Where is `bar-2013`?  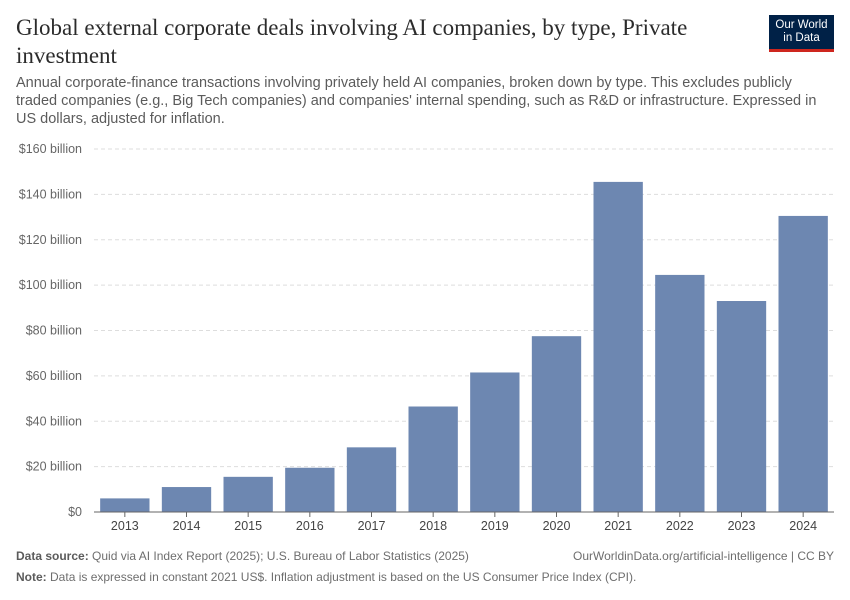
bar-2013 is located at coordinates (125, 505).